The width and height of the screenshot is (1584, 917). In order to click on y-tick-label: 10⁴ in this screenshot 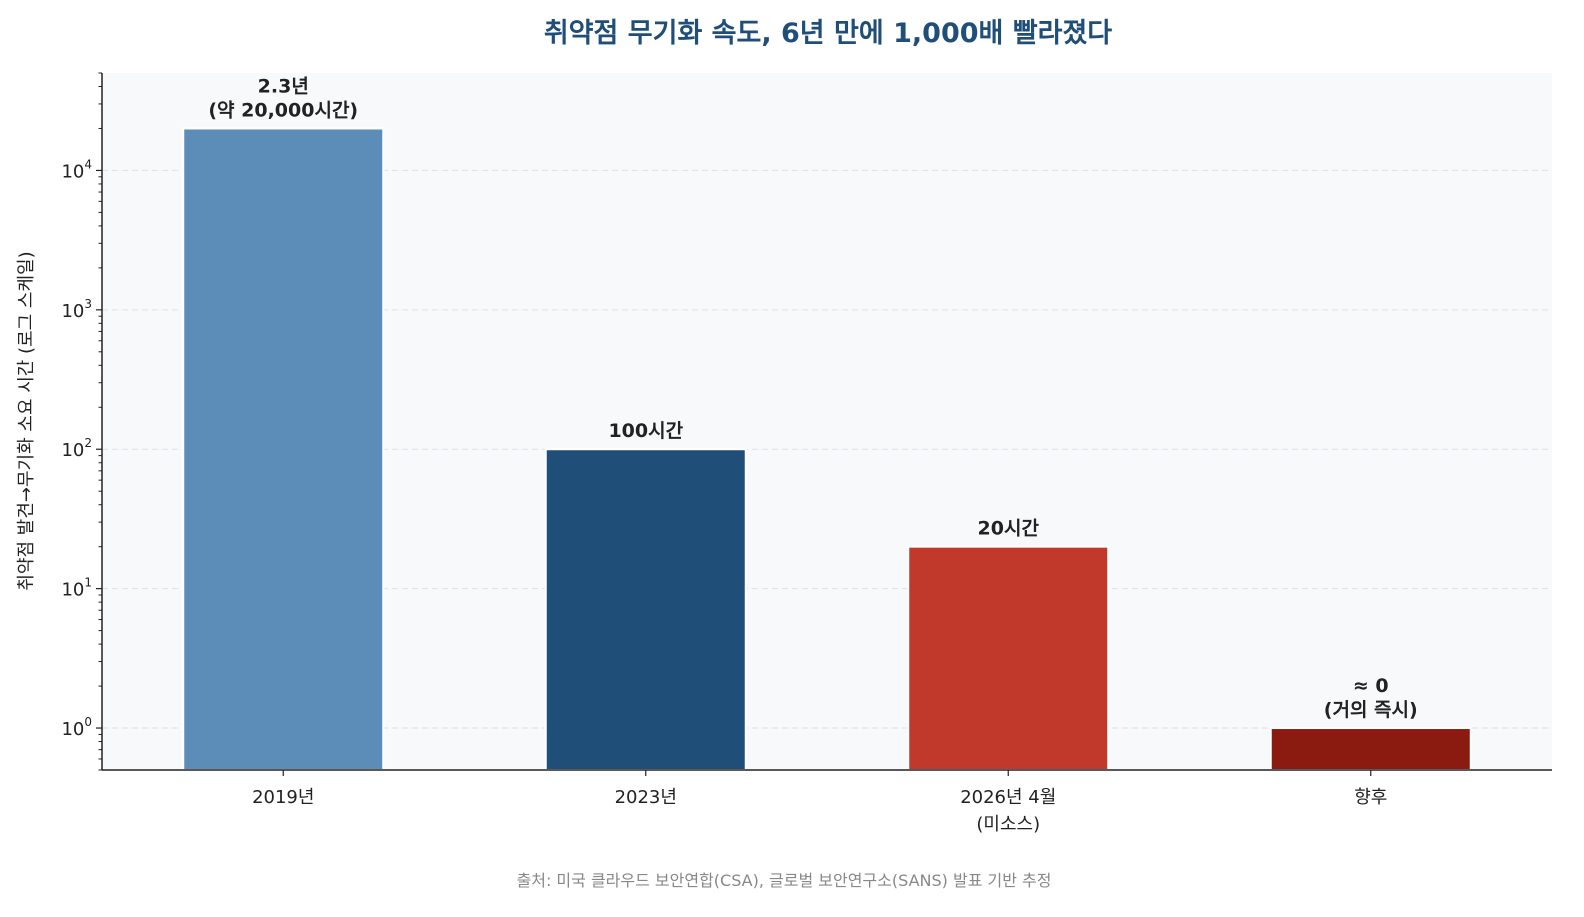, I will do `click(76, 169)`.